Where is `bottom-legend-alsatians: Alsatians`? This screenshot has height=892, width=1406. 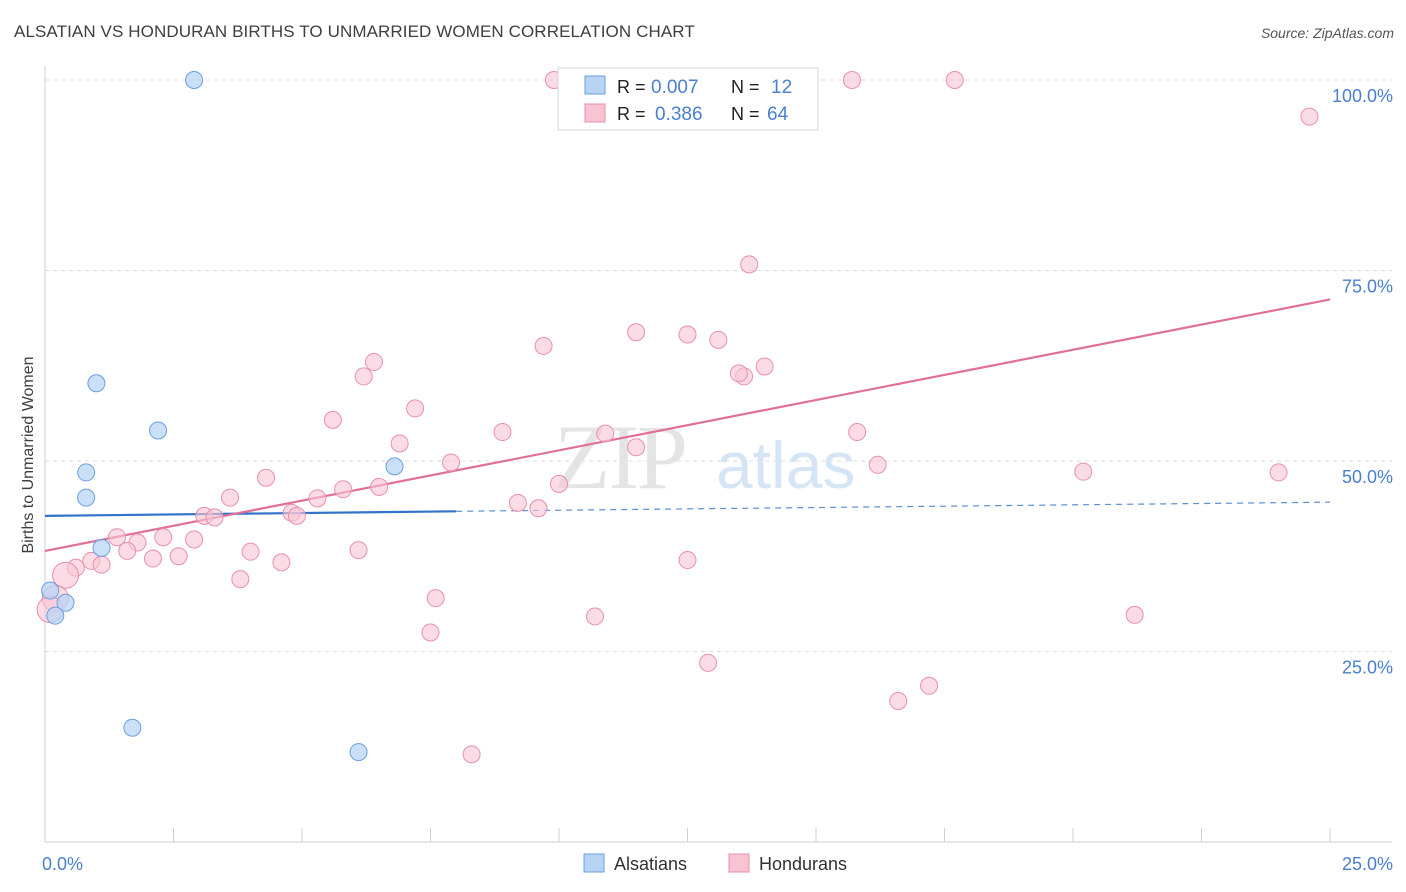 bottom-legend-alsatians: Alsatians is located at coordinates (650, 864).